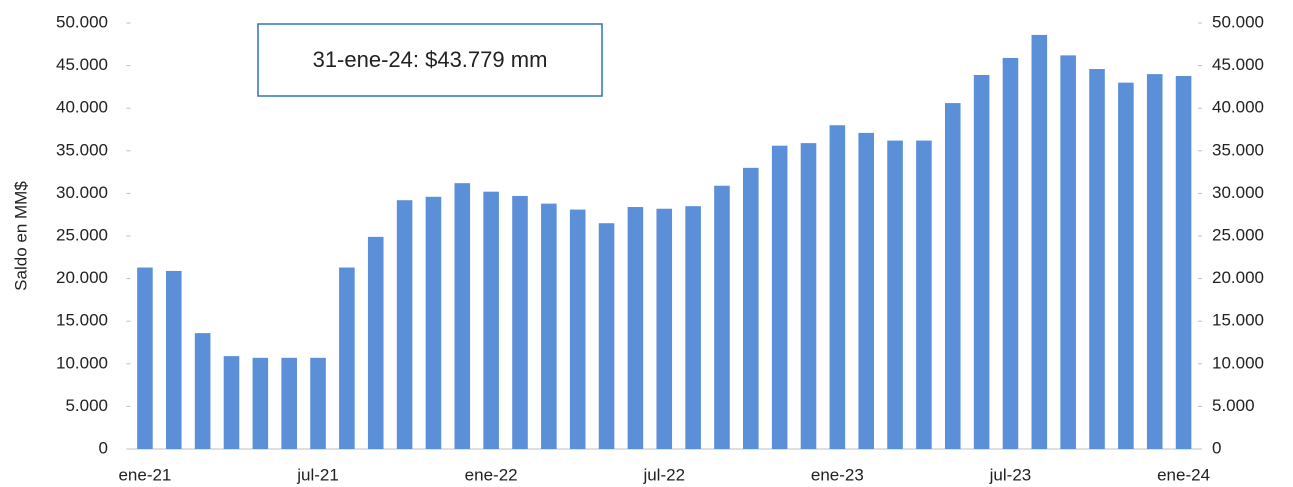 Image resolution: width=1293 pixels, height=487 pixels. What do you see at coordinates (82, 320) in the screenshot?
I see `y-tick-label: 15.000` at bounding box center [82, 320].